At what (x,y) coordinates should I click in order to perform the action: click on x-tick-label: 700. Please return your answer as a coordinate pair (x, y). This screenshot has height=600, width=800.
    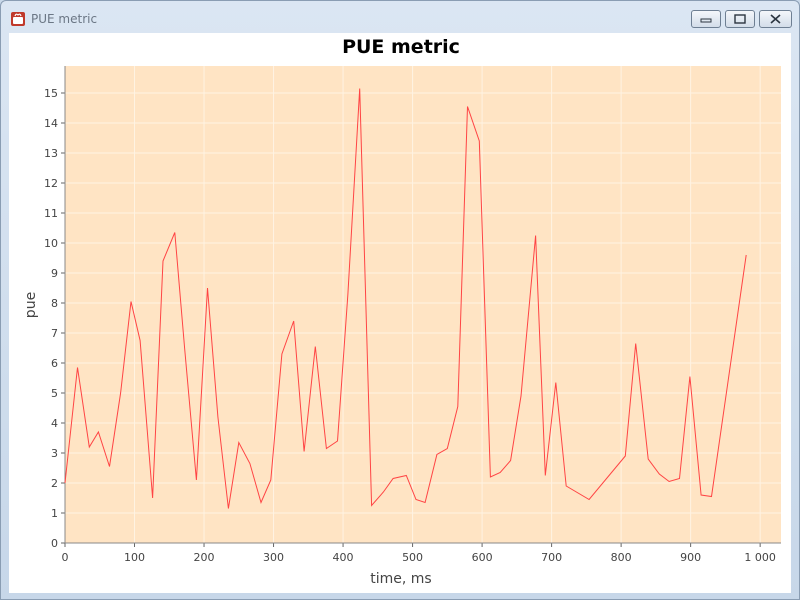
    Looking at the image, I should click on (551, 557).